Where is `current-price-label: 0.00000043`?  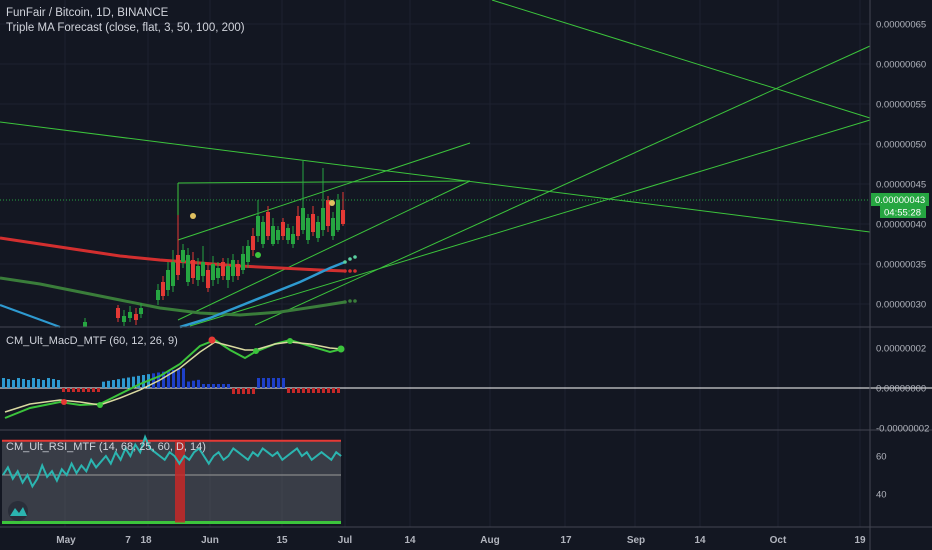 current-price-label: 0.00000043 is located at coordinates (900, 200).